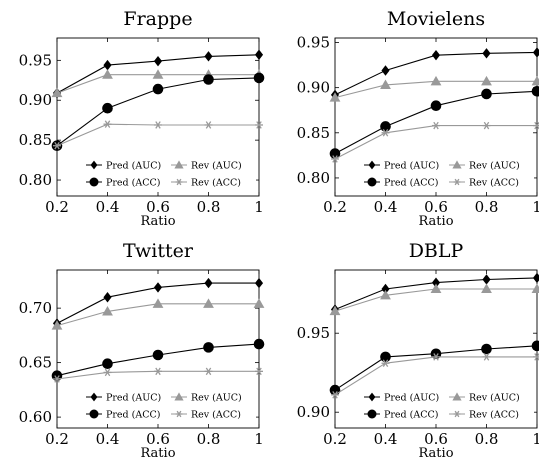 This screenshot has width=539, height=470. Describe the element at coordinates (35, 417) in the screenshot. I see `y-tick-label: 0.60` at that location.